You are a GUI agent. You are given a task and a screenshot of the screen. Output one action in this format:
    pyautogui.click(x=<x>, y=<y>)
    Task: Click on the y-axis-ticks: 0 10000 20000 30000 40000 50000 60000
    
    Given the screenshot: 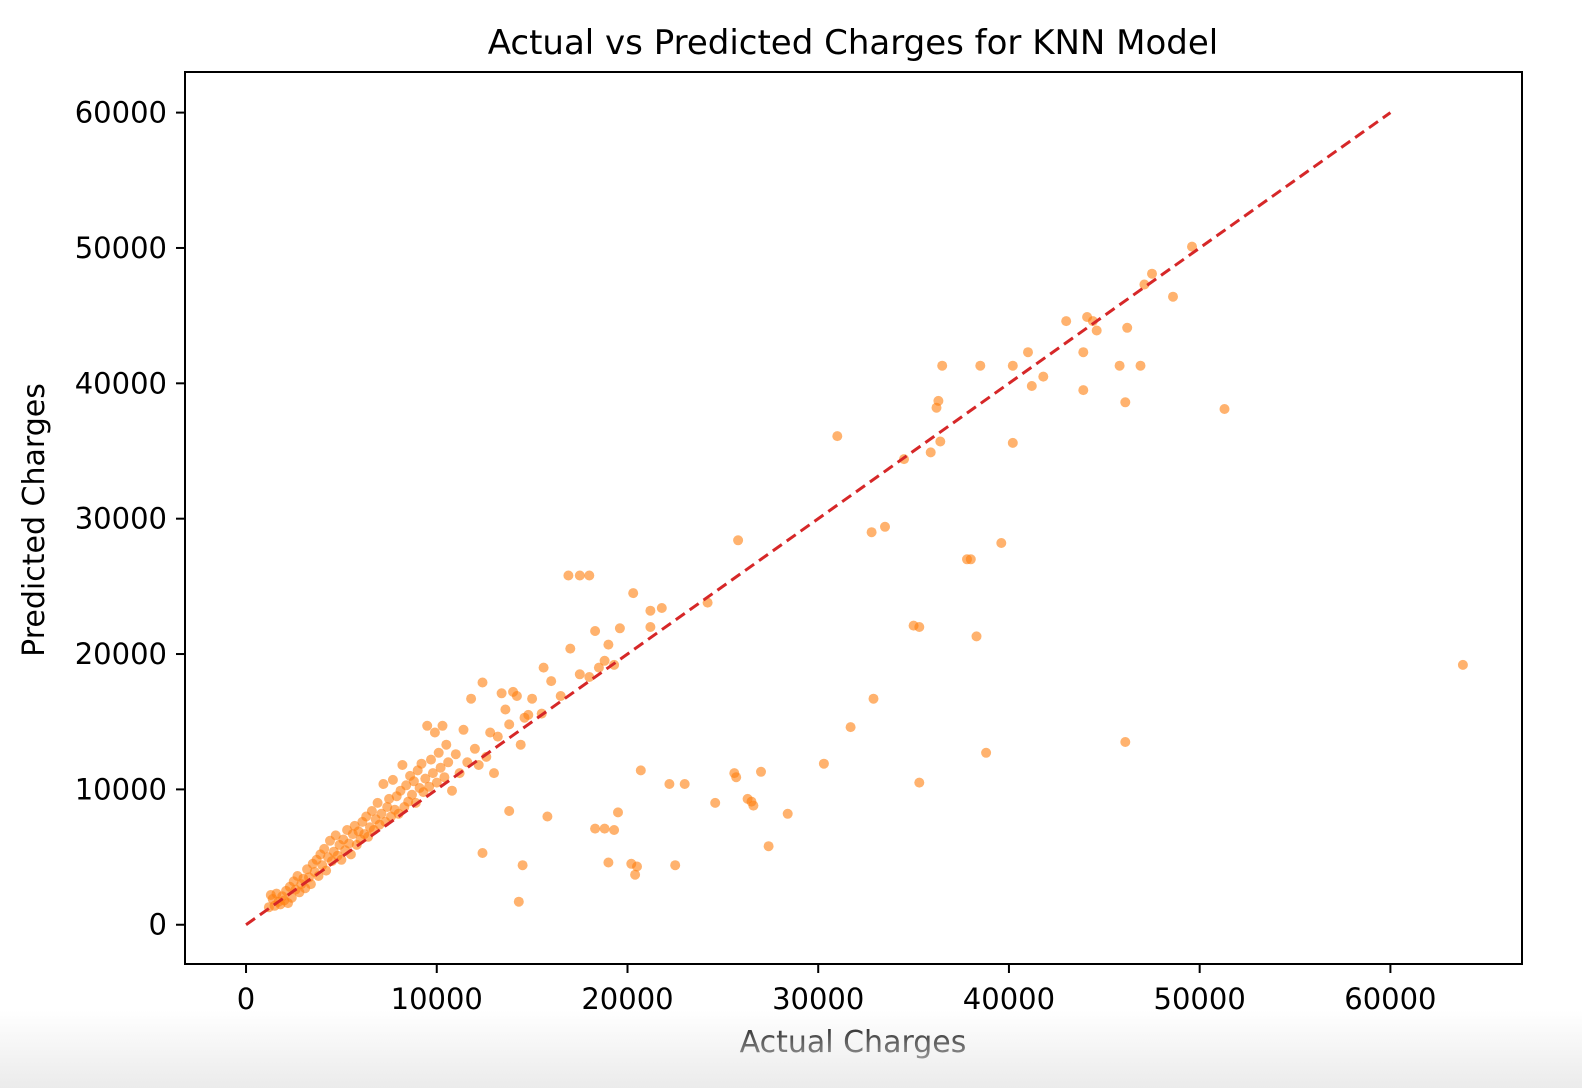 What is the action you would take?
    pyautogui.click(x=130, y=519)
    